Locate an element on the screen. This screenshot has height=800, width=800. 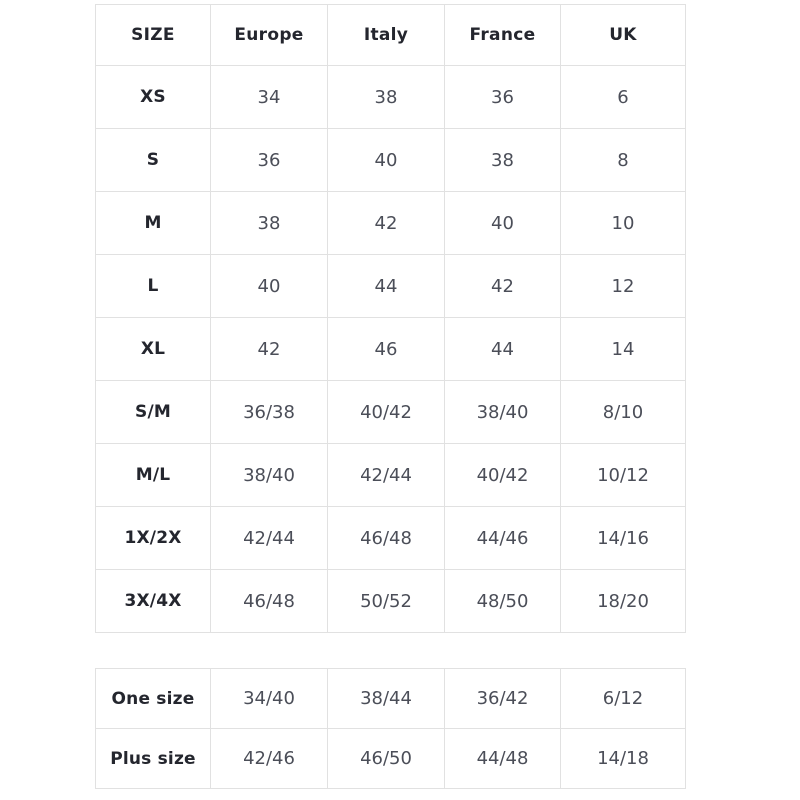
table-row-sm: S/M 36/38 40/42 38/40 8/10 is located at coordinates (390, 412).